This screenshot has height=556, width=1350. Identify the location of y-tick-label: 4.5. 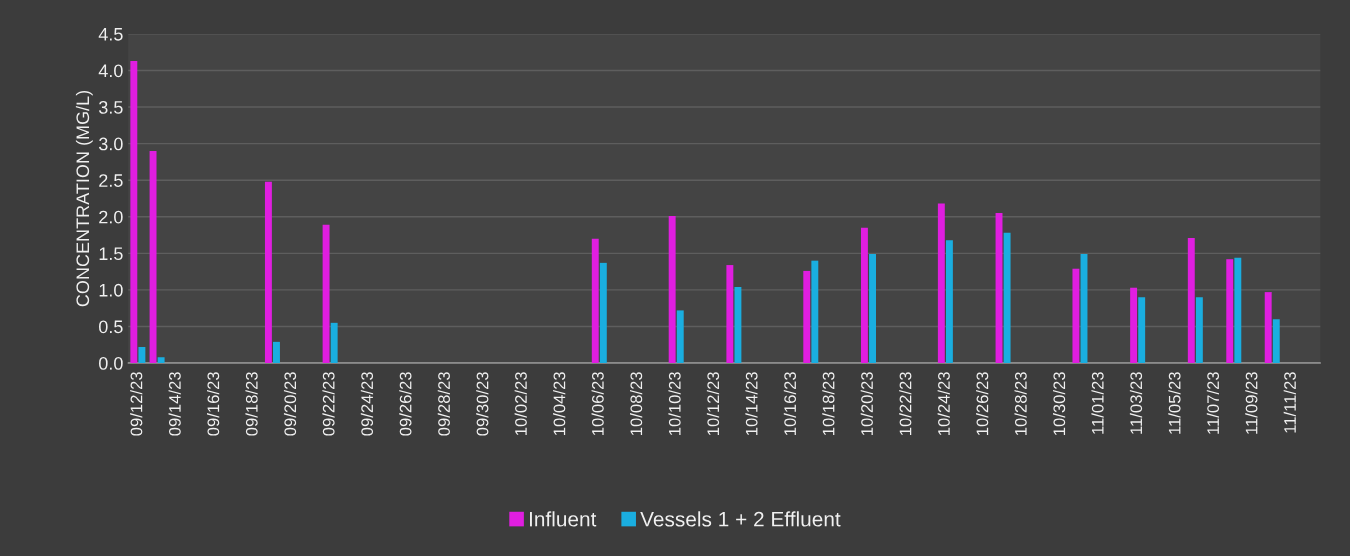
(110, 34).